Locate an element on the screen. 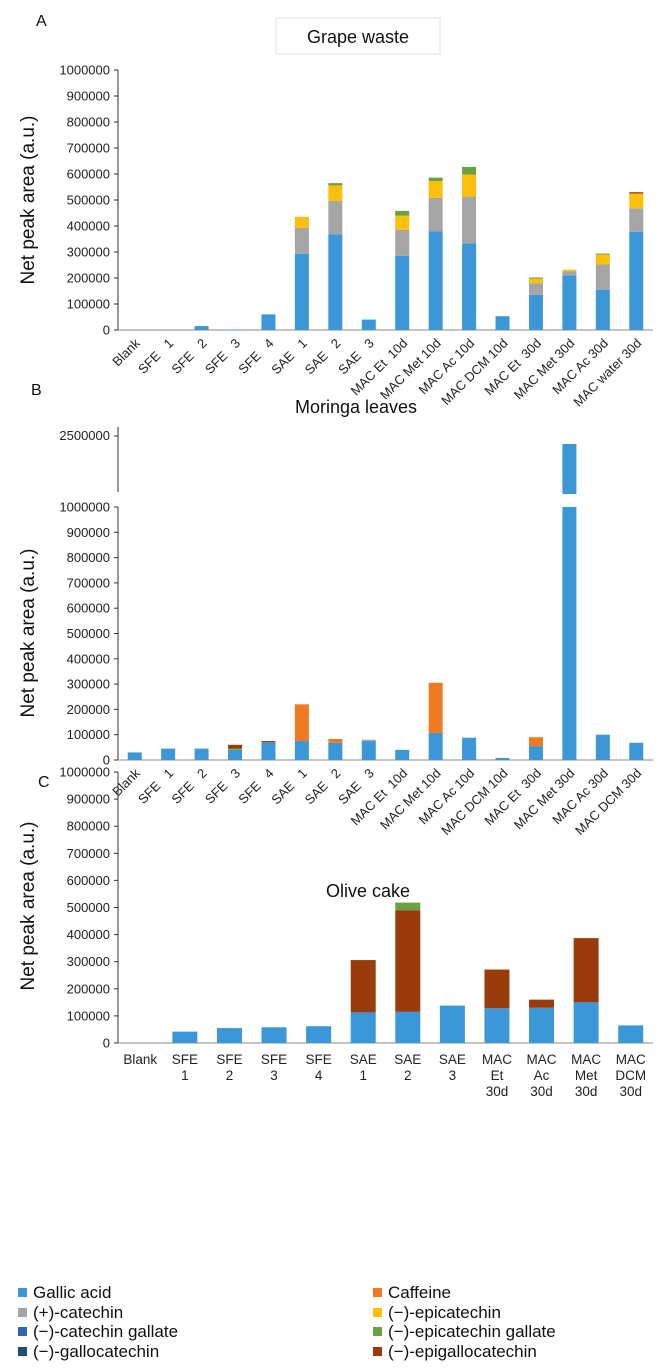 The height and width of the screenshot is (1371, 662). y-tick-label: 0 is located at coordinates (106, 760).